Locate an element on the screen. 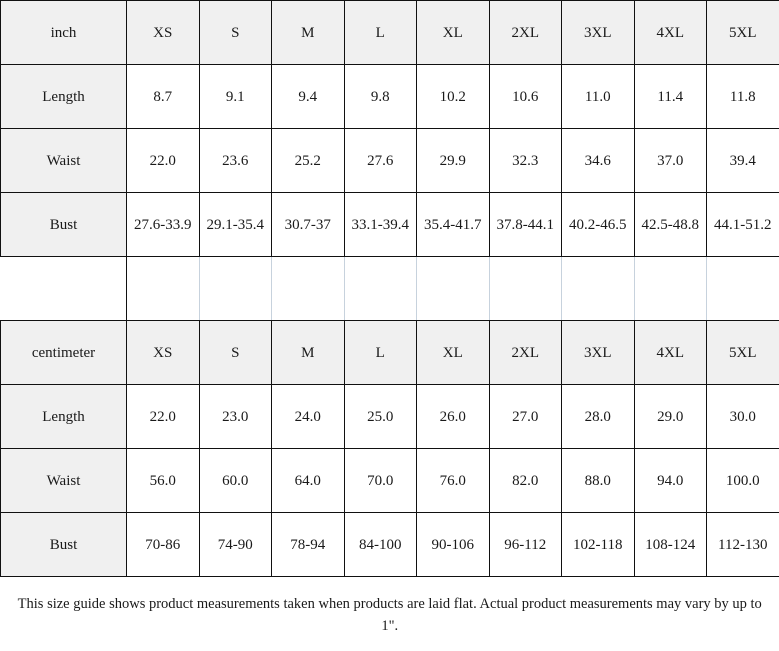  spacer-cell-label is located at coordinates (64, 289).